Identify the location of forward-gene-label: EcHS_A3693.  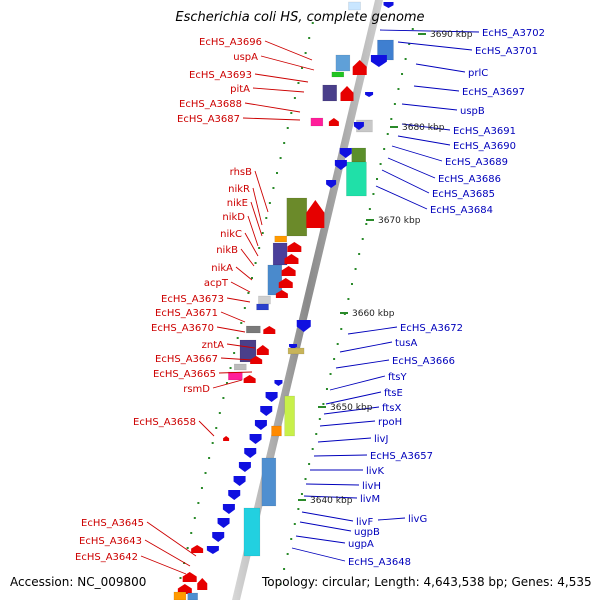
(220, 75).